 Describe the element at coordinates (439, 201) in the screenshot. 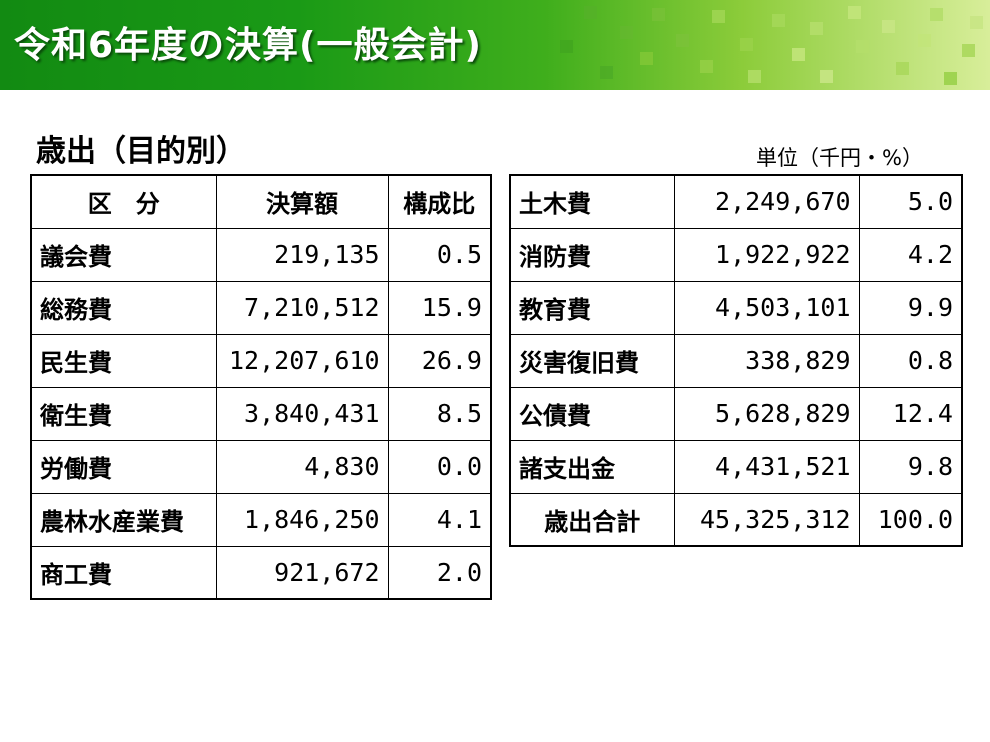

I see `column-header-ratio: 構成比` at that location.